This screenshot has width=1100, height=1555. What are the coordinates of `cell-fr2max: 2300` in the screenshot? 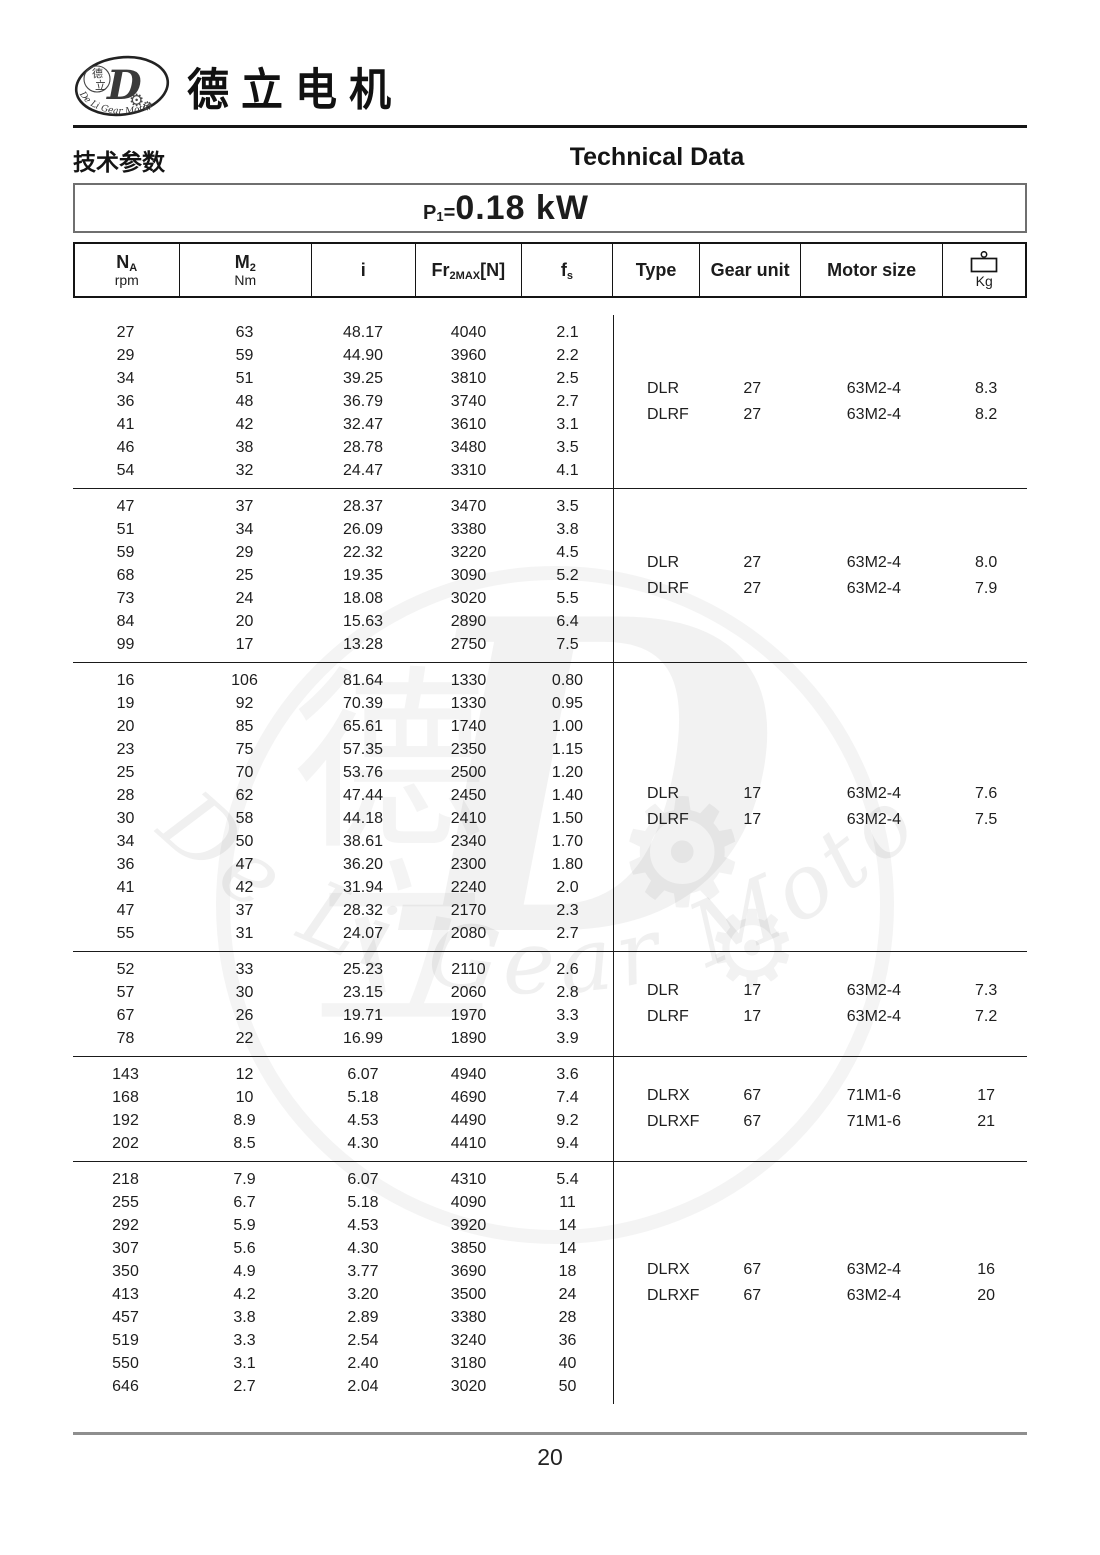 It's located at (468, 864).